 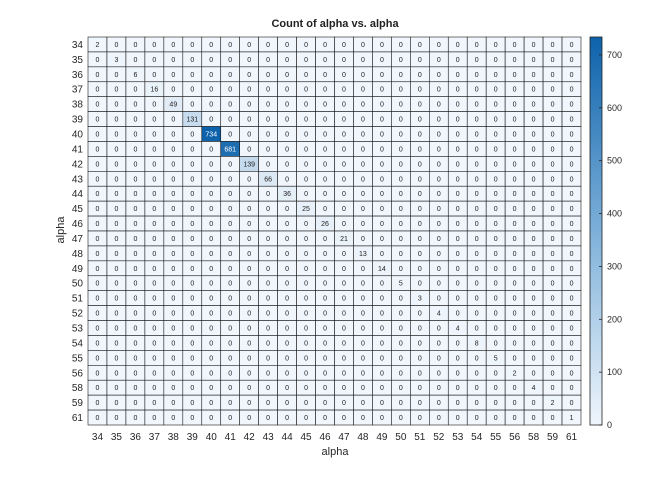 What do you see at coordinates (363, 254) in the screenshot?
I see `cell-value-label: 13` at bounding box center [363, 254].